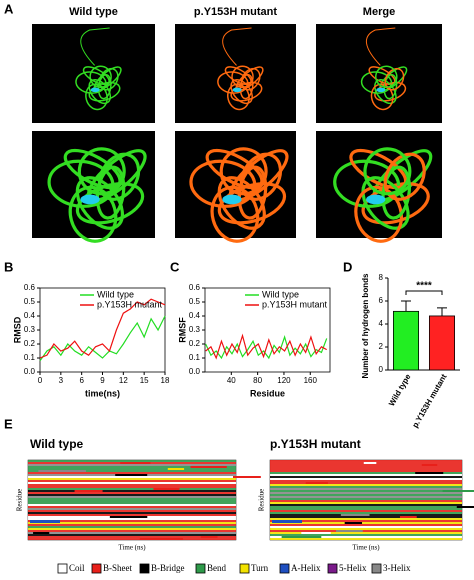  I want to click on x-tick-label: 9, so click(102, 380).